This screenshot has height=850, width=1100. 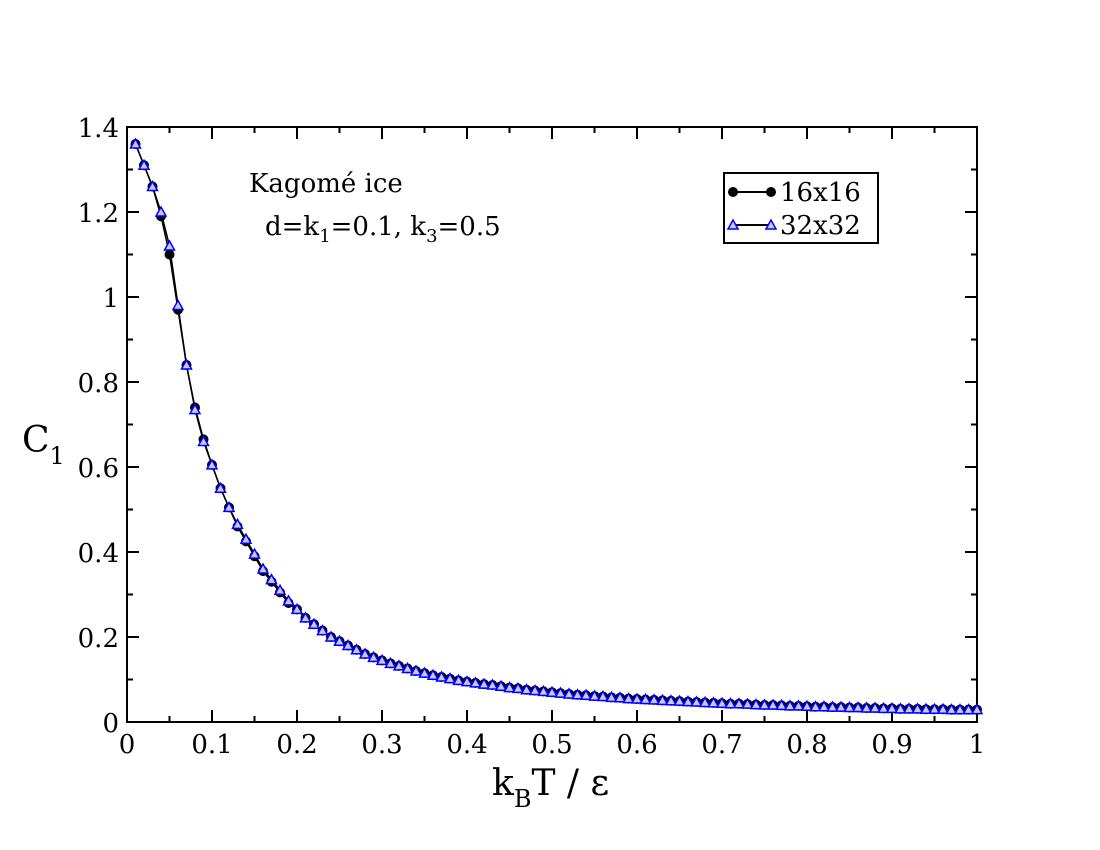 I want to click on axis-title-subscript: B, so click(x=523, y=799).